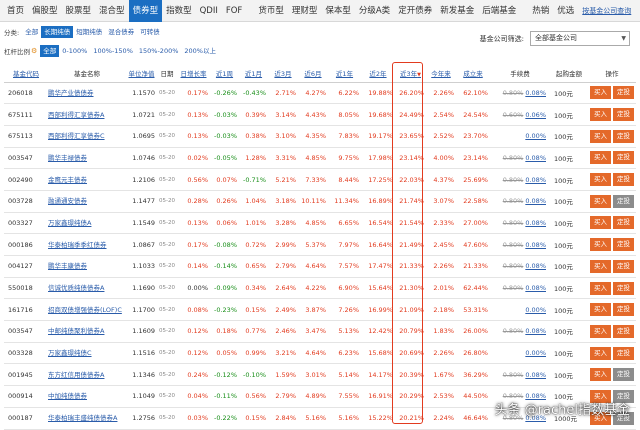 This screenshot has width=640, height=430. What do you see at coordinates (87, 288) in the screenshot?
I see `fund-name-link: 信诚优质纯债债券A` at bounding box center [87, 288].